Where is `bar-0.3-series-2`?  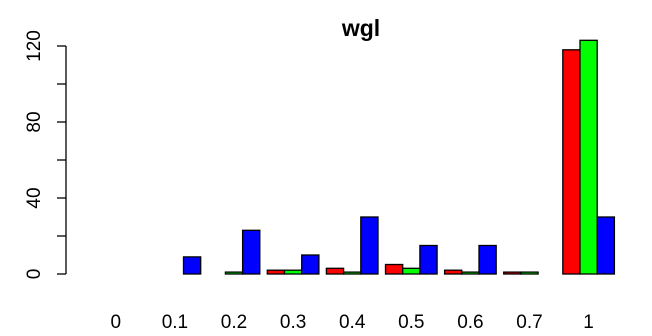
bar-0.3-series-2 is located at coordinates (293, 272).